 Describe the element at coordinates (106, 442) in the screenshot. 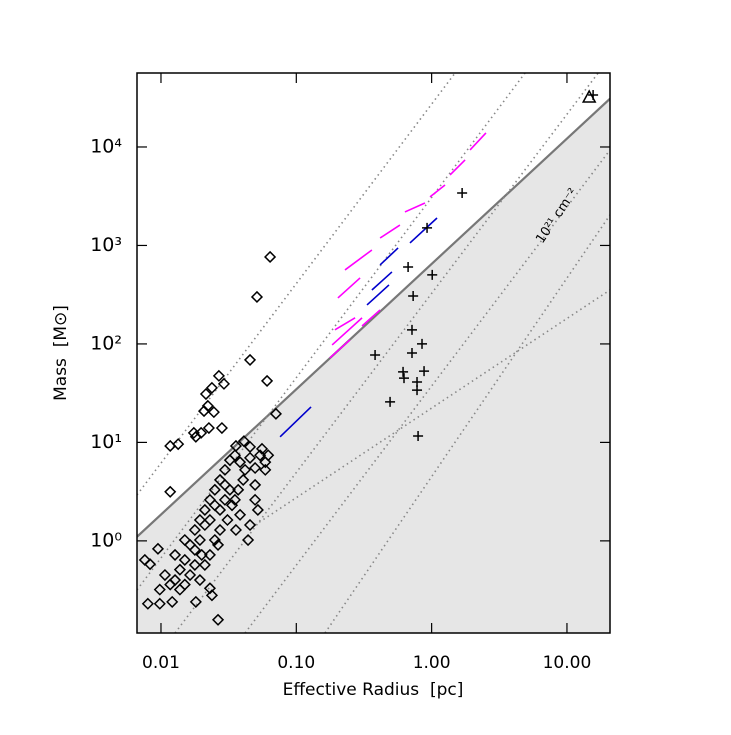

I see `y-tick-label: 10¹` at that location.